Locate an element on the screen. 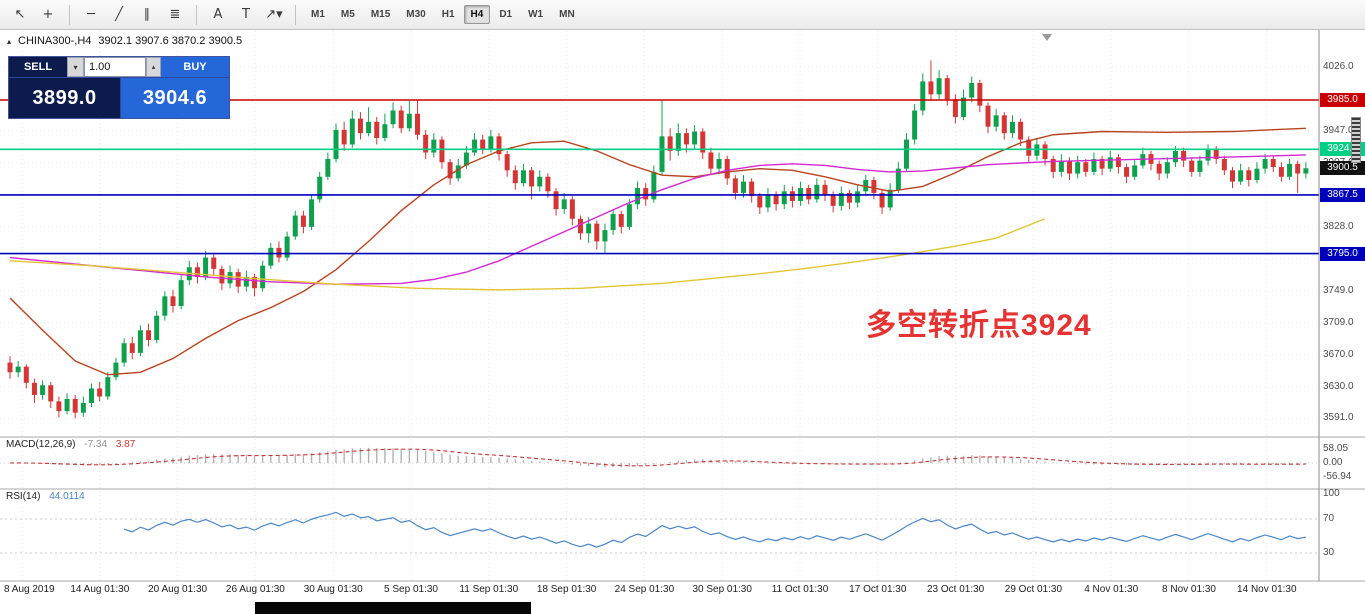 The image size is (1365, 614). macd-axis-label: 58.05 is located at coordinates (1336, 448).